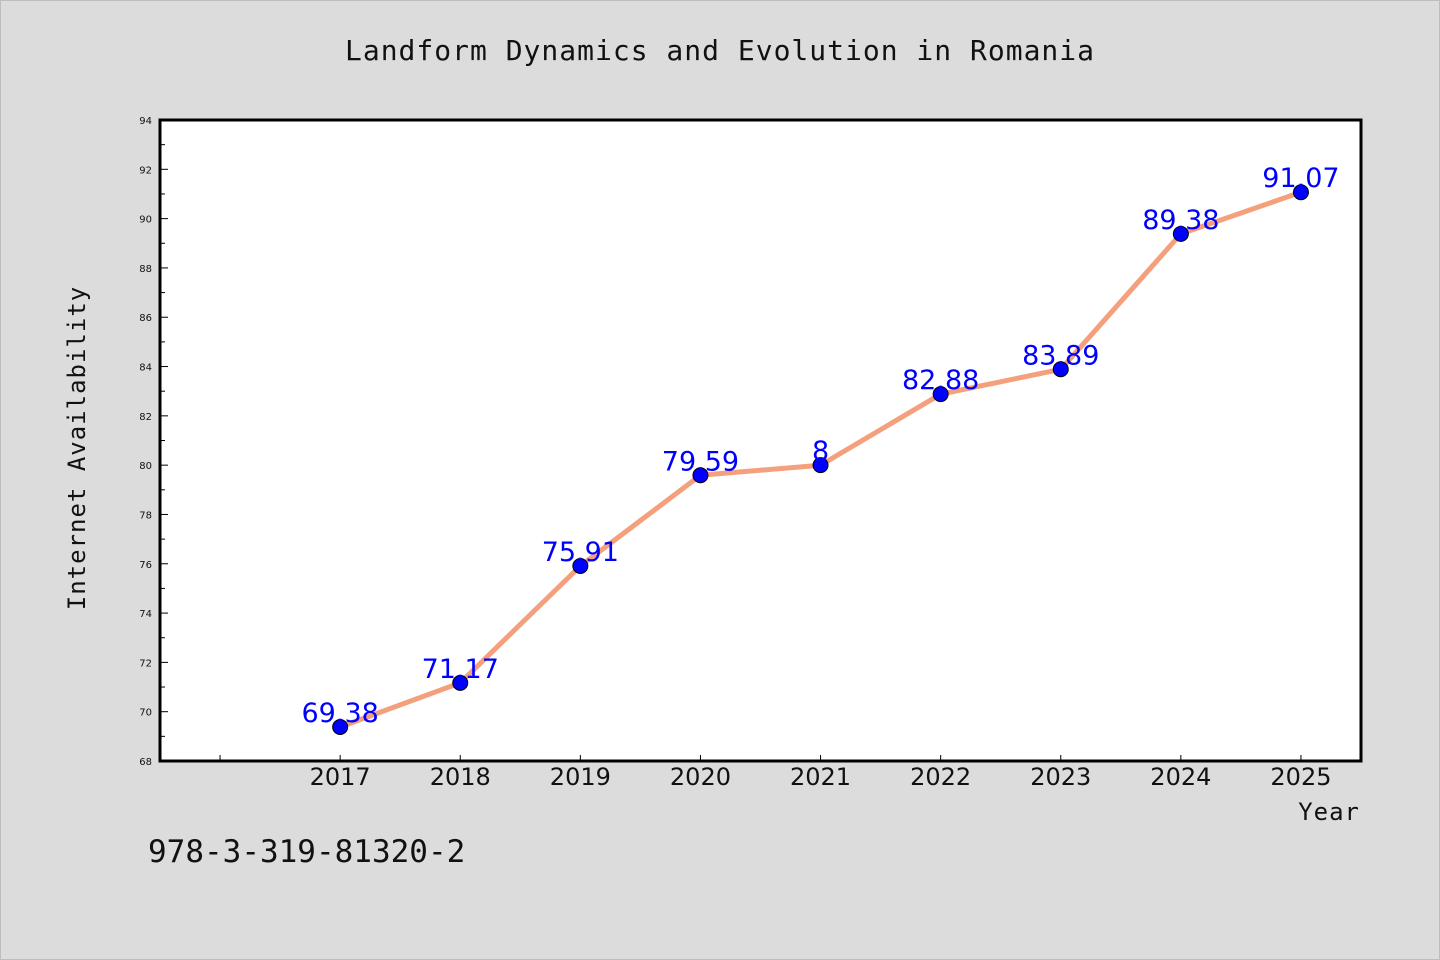 Image resolution: width=1440 pixels, height=960 pixels. What do you see at coordinates (775, 773) in the screenshot?
I see `x-axis: 2017 2018 2019 2020 2021 2022 2023 2024 2025` at bounding box center [775, 773].